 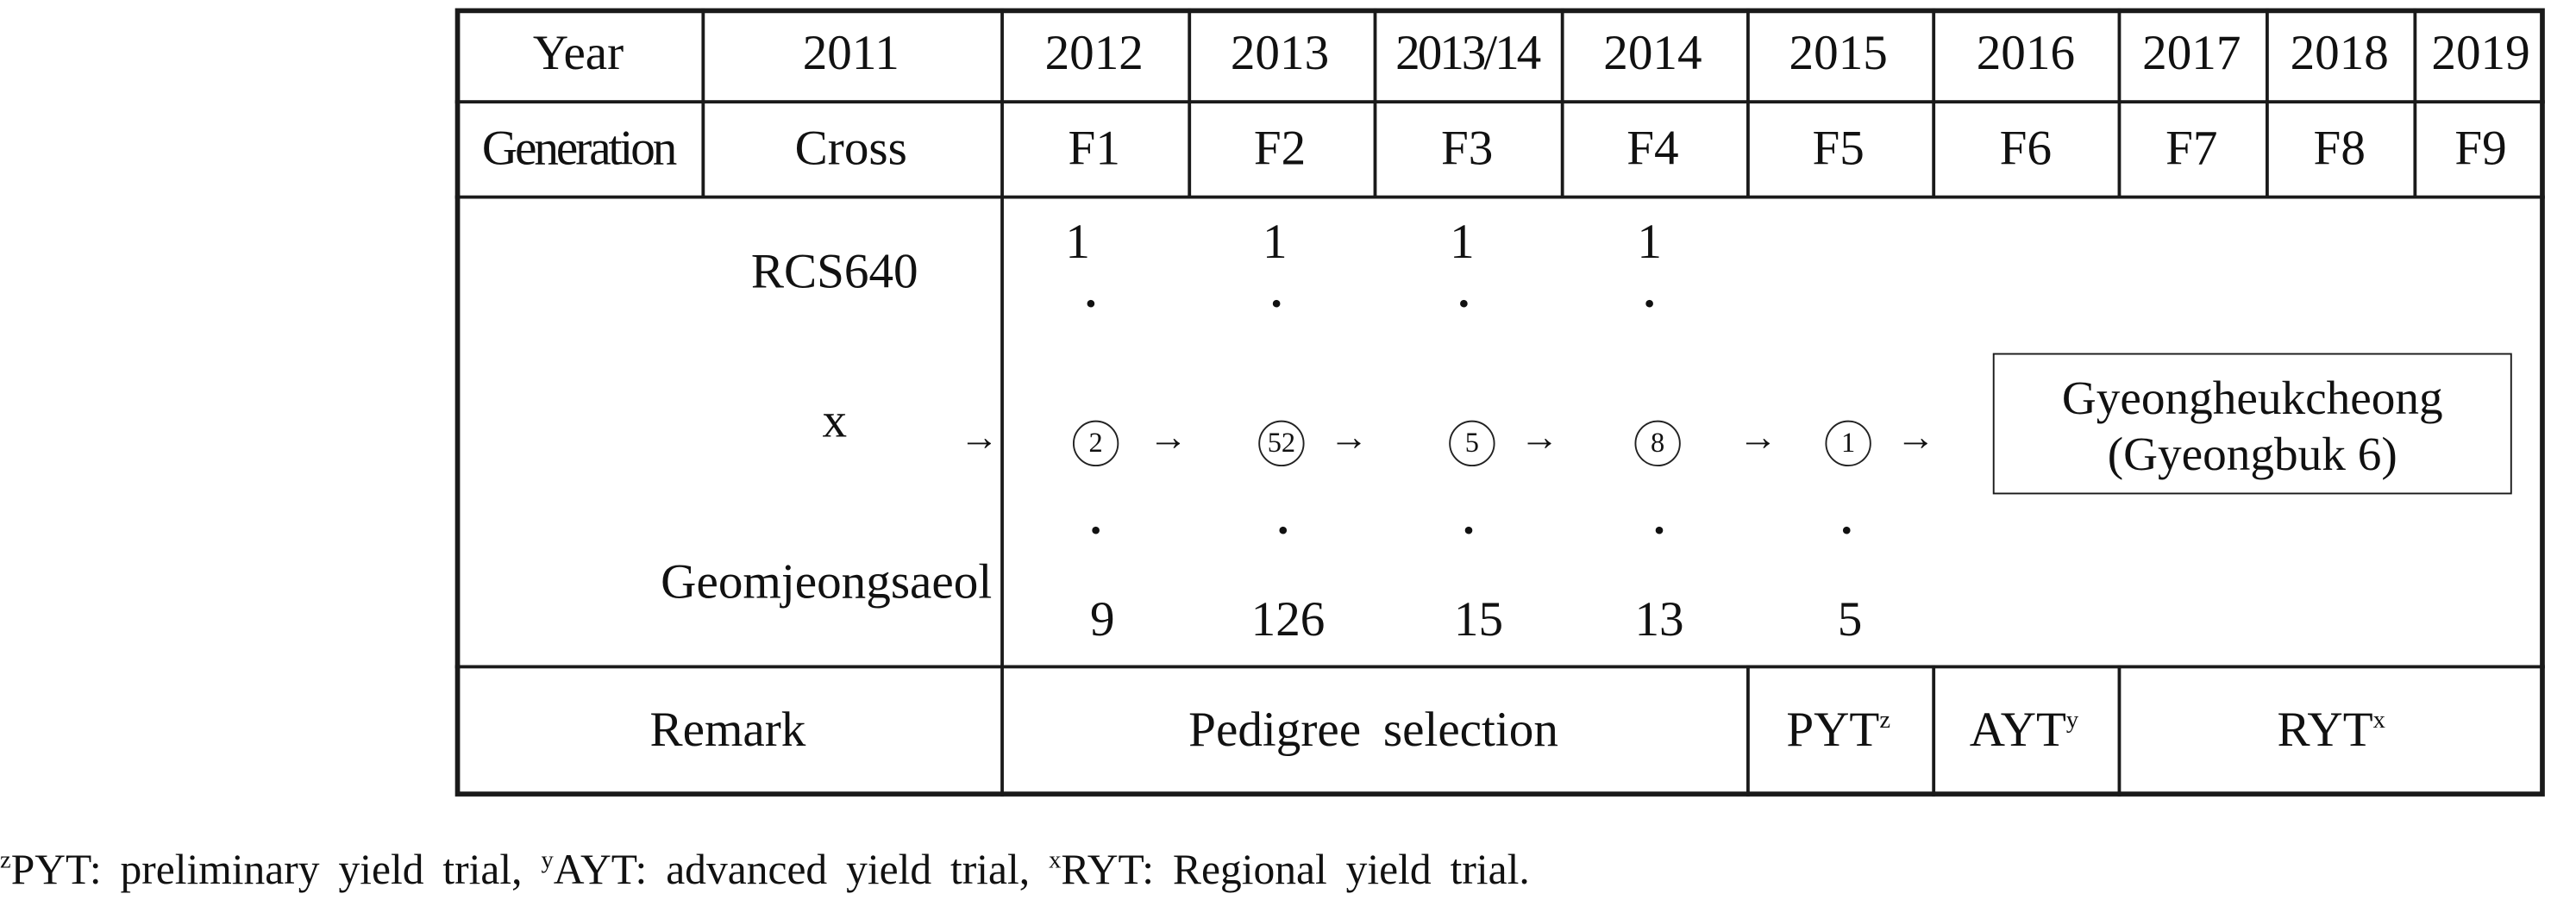 What do you see at coordinates (1094, 53) in the screenshot?
I see `year-cell: 2012` at bounding box center [1094, 53].